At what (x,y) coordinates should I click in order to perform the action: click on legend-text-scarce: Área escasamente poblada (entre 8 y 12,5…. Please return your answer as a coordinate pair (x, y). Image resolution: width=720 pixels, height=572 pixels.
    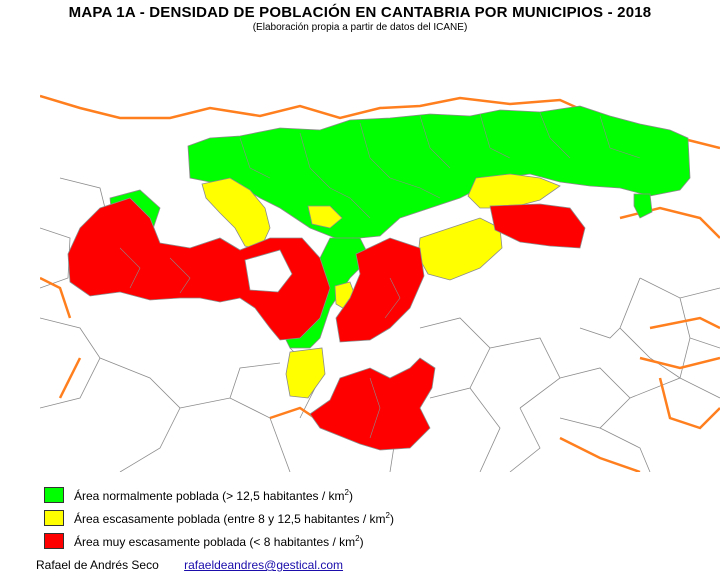
    Looking at the image, I should click on (230, 518).